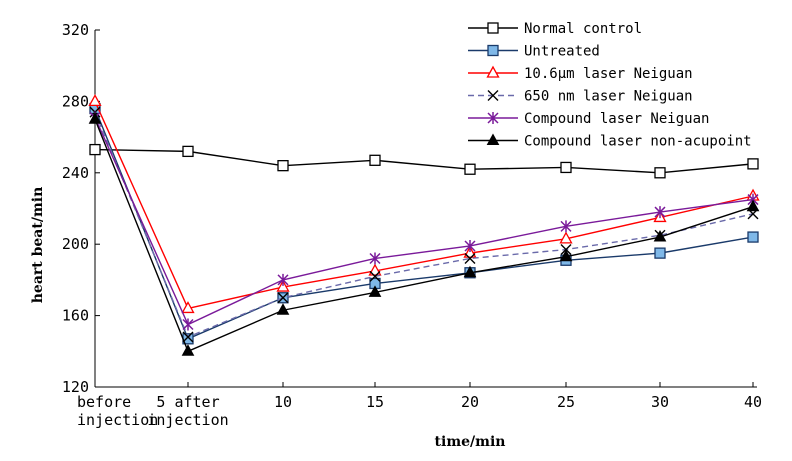  I want to click on legend-item: Compound laser non-acupoint, so click(610, 141).